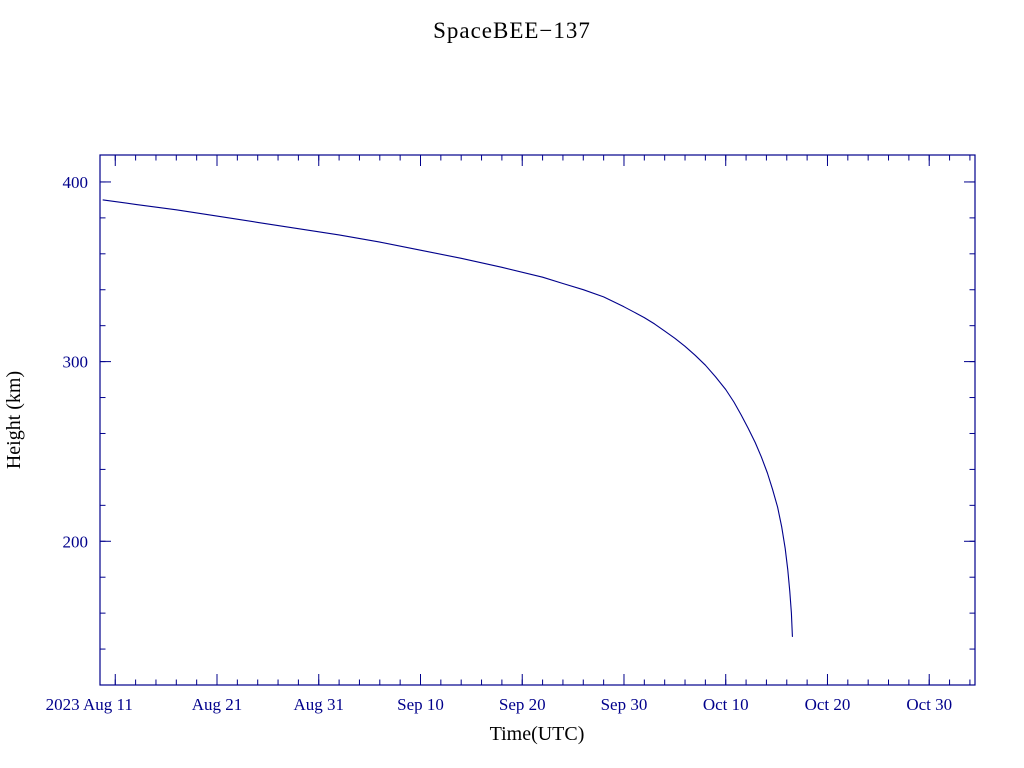 The height and width of the screenshot is (768, 1024). What do you see at coordinates (76, 182) in the screenshot?
I see `y-tick-label: 400` at bounding box center [76, 182].